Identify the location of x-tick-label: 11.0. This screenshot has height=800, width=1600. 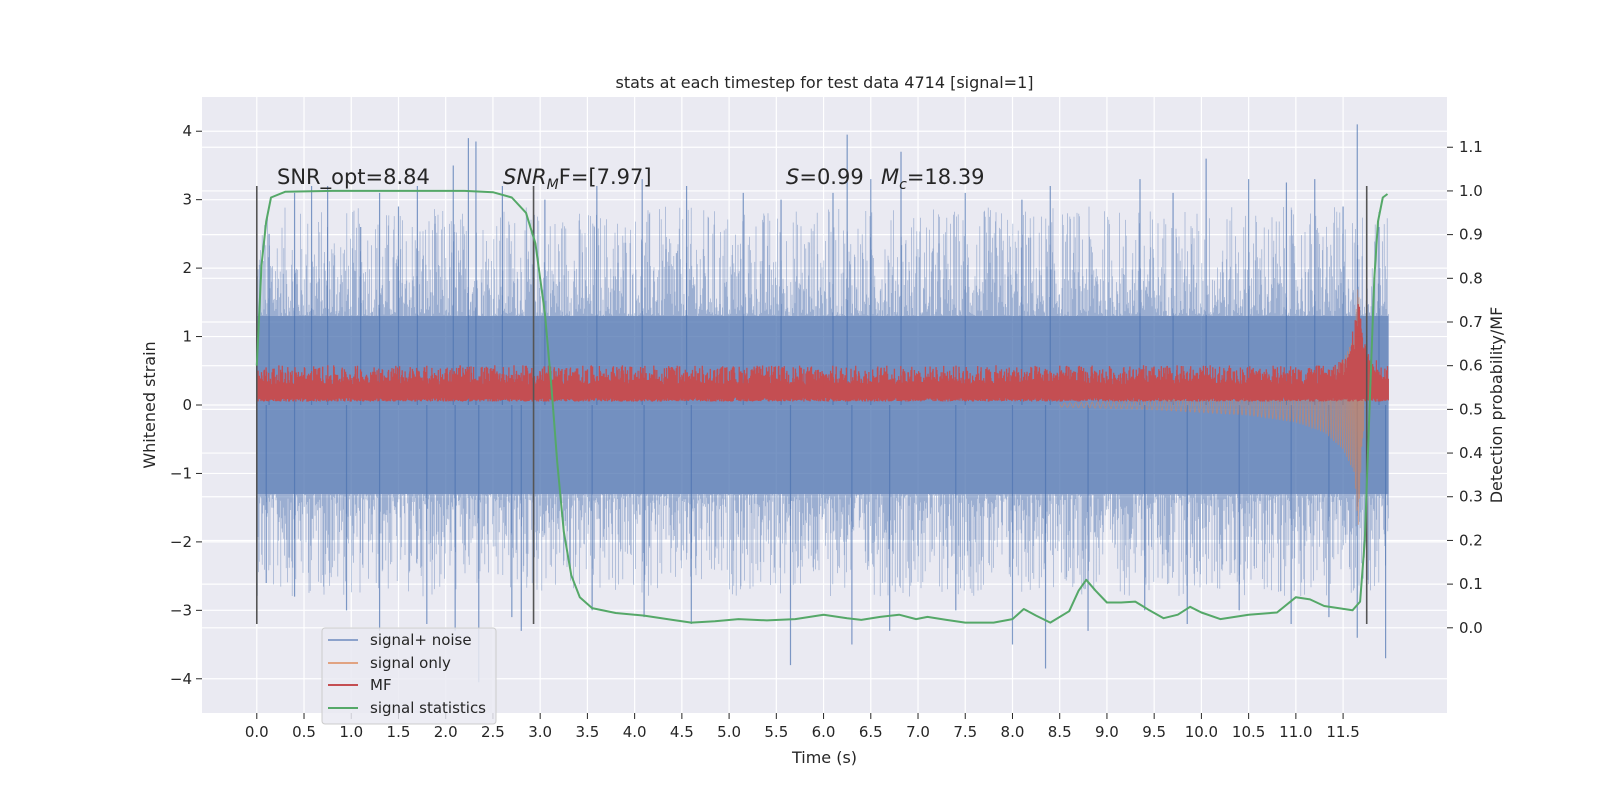
(1295, 732).